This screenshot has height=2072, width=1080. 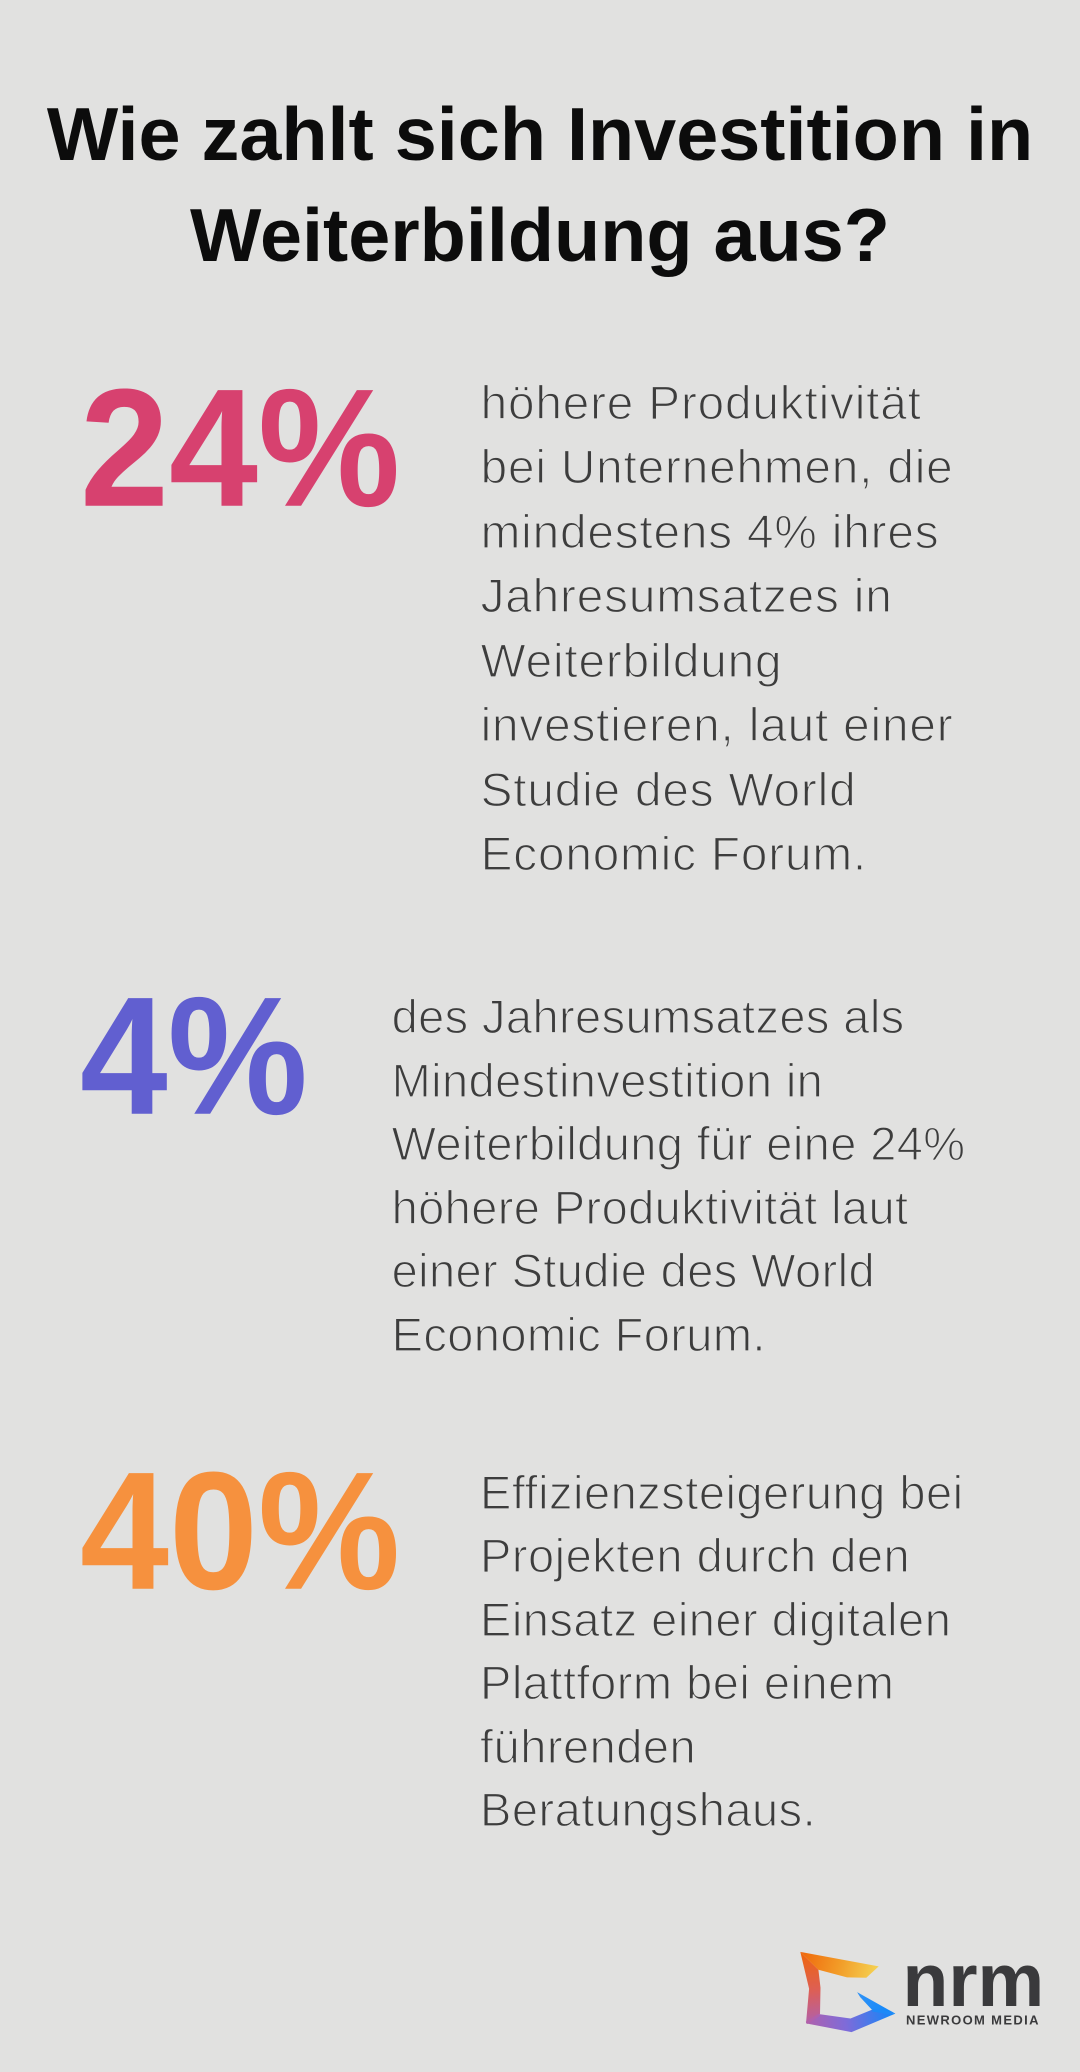 What do you see at coordinates (973, 2020) in the screenshot?
I see `svg-text: NEWROOM MEDIA` at bounding box center [973, 2020].